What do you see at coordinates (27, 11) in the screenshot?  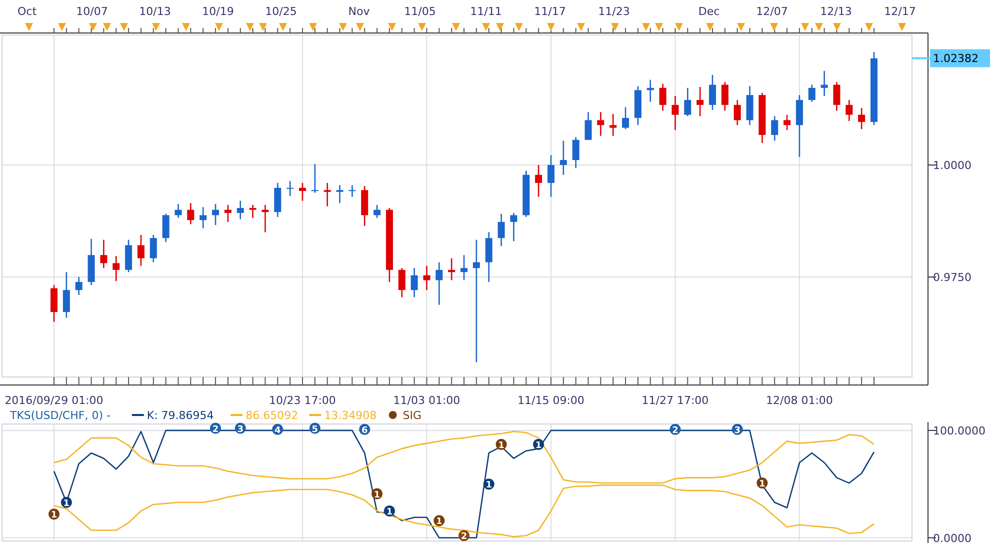 I see `text: Oct` at bounding box center [27, 11].